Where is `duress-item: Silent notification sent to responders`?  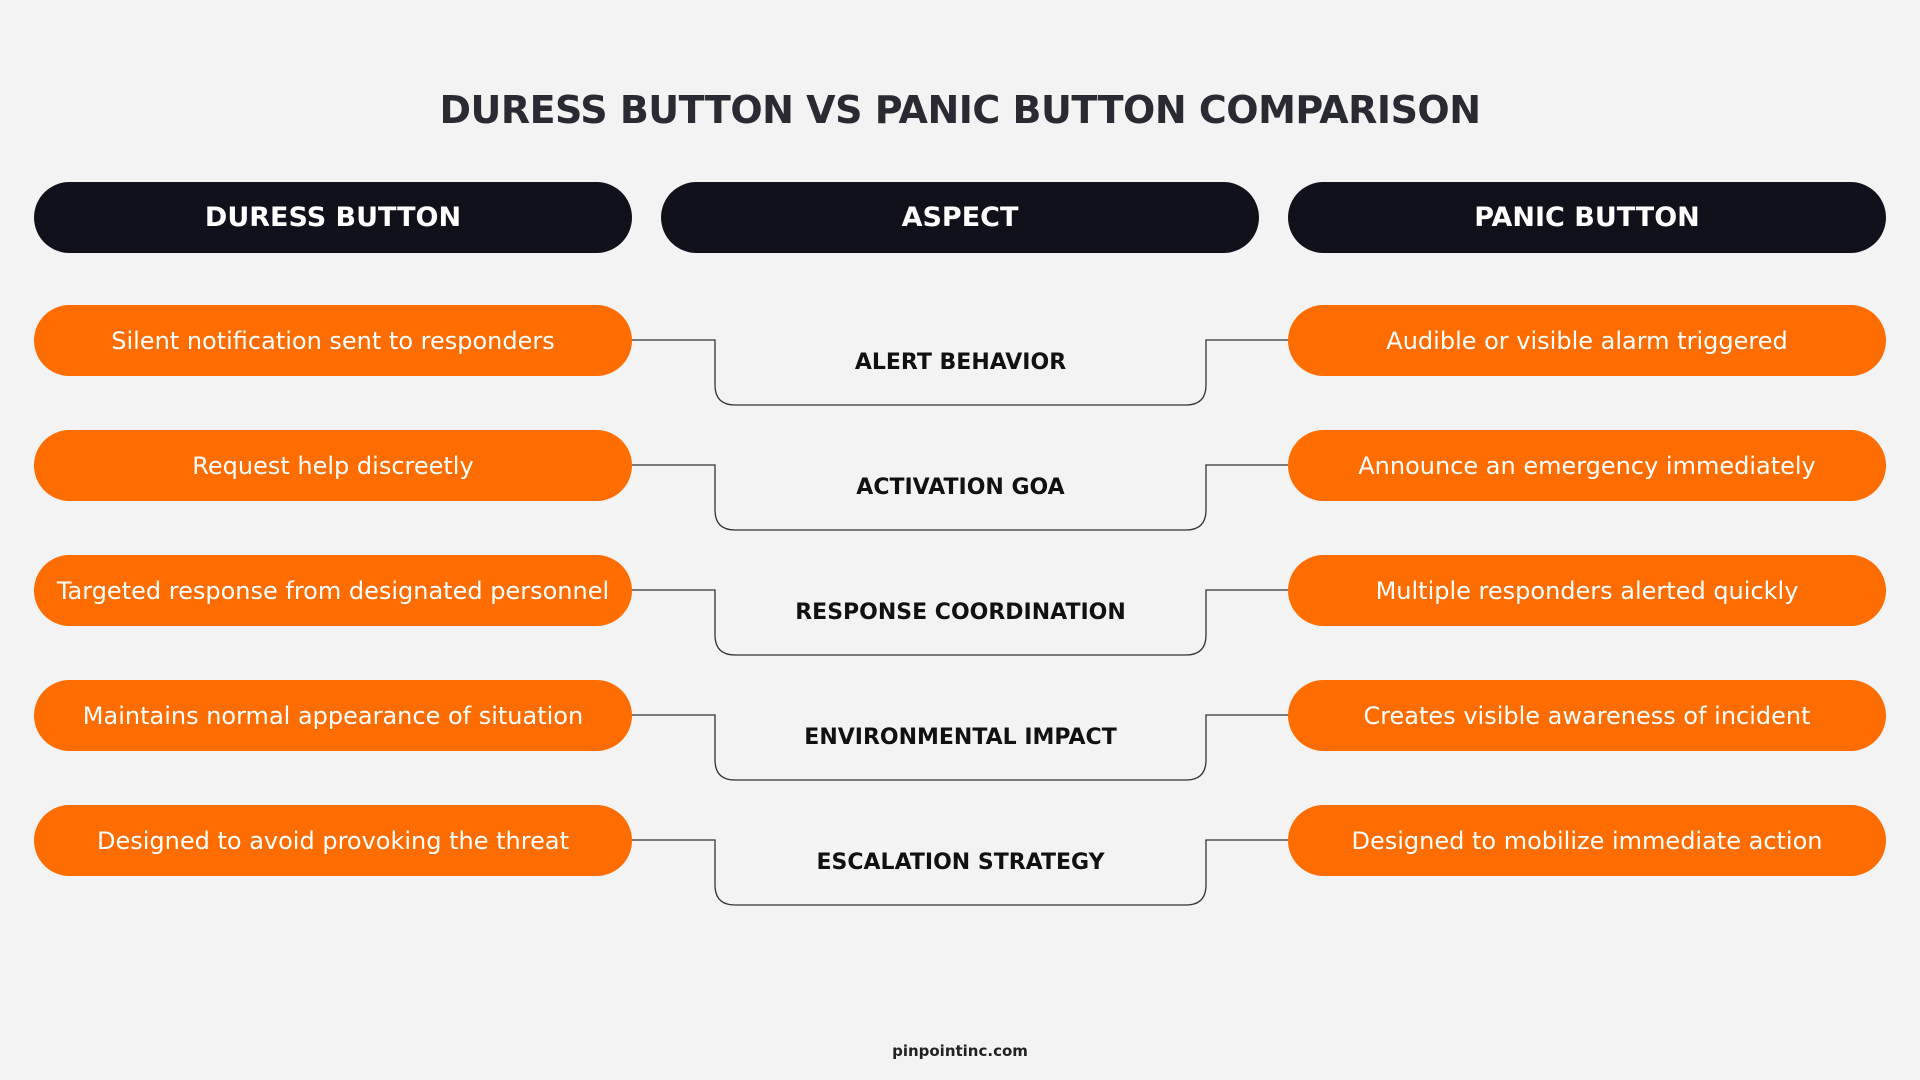 duress-item: Silent notification sent to responders is located at coordinates (333, 340).